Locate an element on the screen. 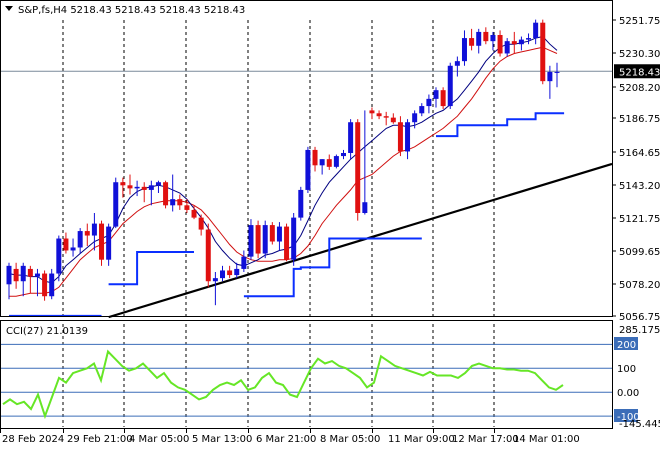  cci-tick-label: -100 is located at coordinates (628, 417).